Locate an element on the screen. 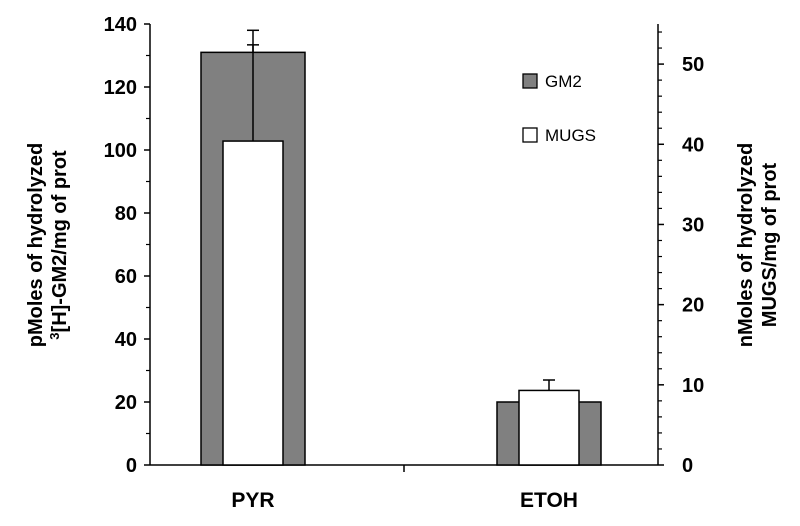  y-left-tick-label: 60 is located at coordinates (126, 277).